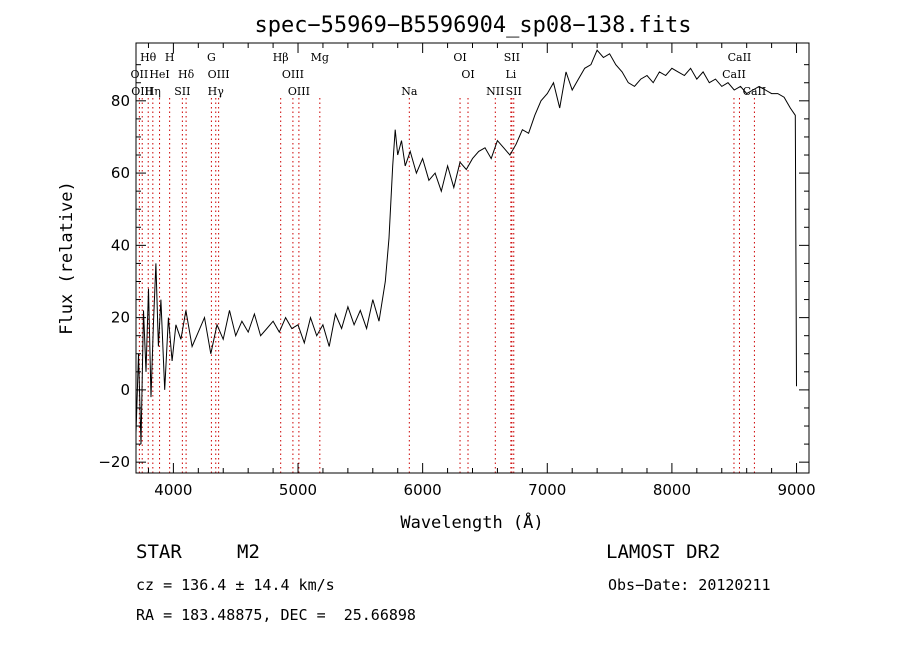 This screenshot has height=650, width=900. What do you see at coordinates (510, 74) in the screenshot?
I see `spectral-line-label: Li` at bounding box center [510, 74].